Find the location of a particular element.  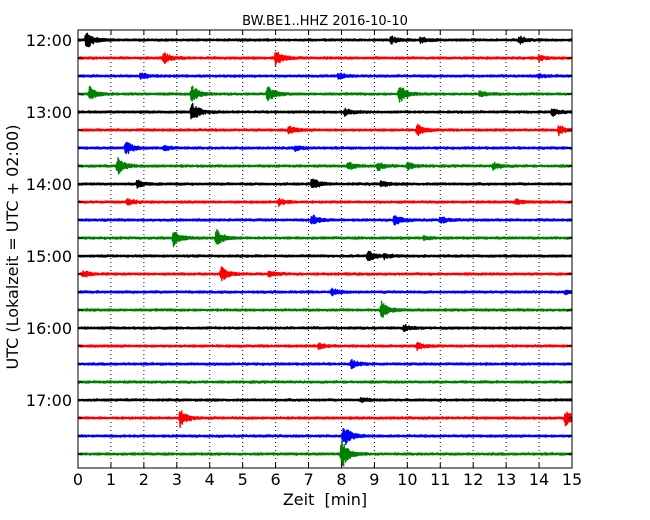

x-tick-label: 3 is located at coordinates (177, 479).